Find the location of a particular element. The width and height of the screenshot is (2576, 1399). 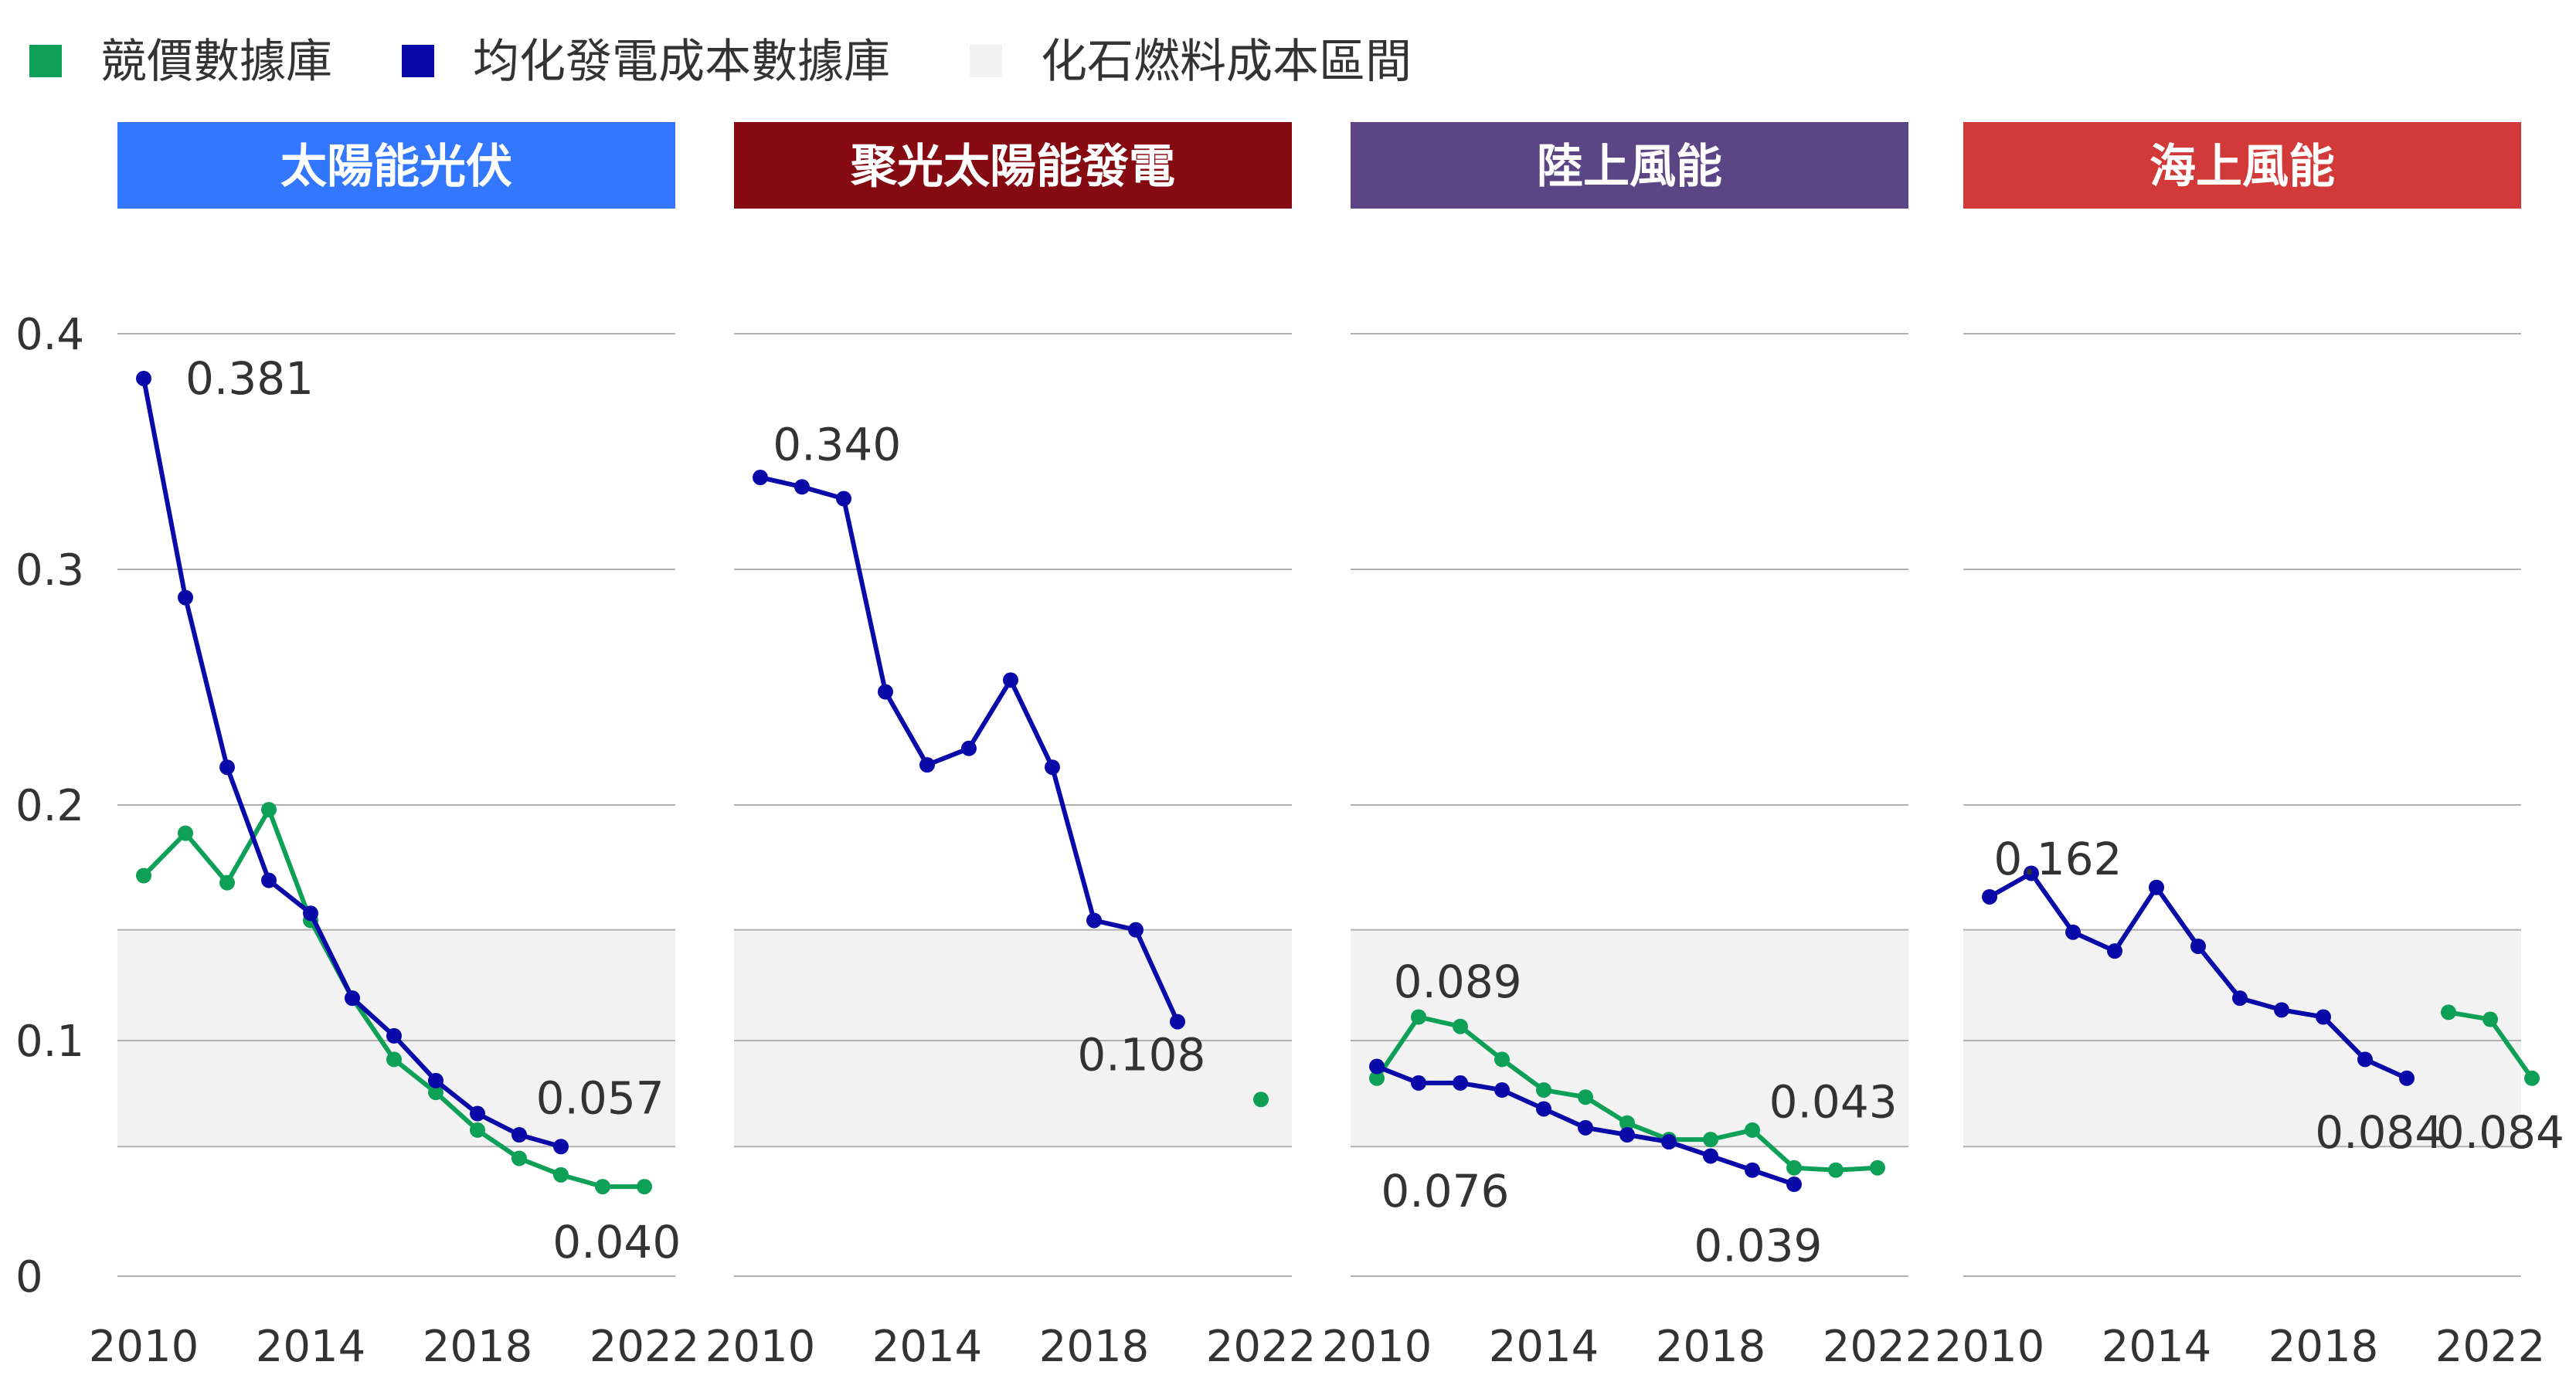

data-label: 0.076 is located at coordinates (1445, 1191).